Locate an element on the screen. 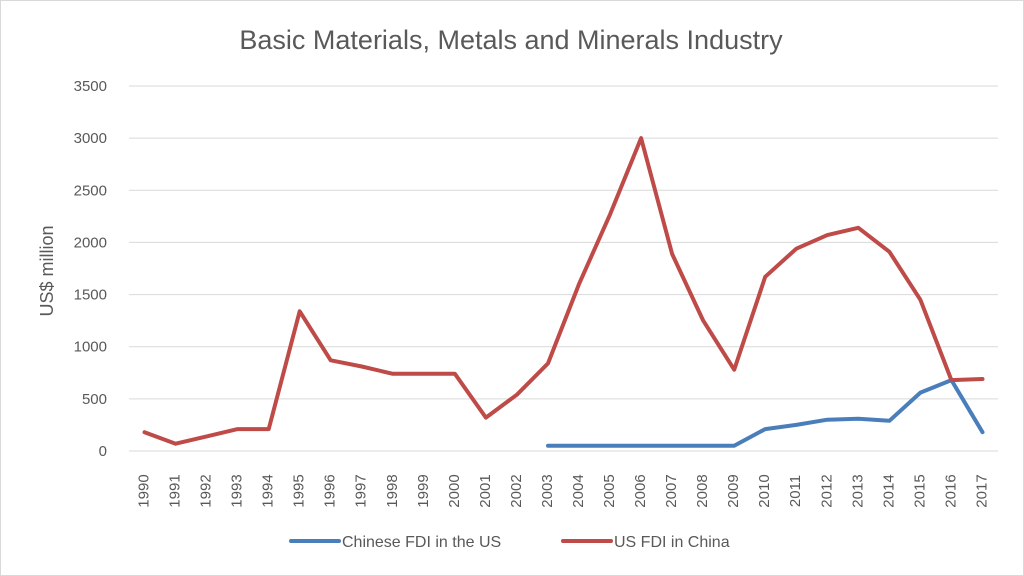  x-tick-label: 1997 is located at coordinates (361, 490).